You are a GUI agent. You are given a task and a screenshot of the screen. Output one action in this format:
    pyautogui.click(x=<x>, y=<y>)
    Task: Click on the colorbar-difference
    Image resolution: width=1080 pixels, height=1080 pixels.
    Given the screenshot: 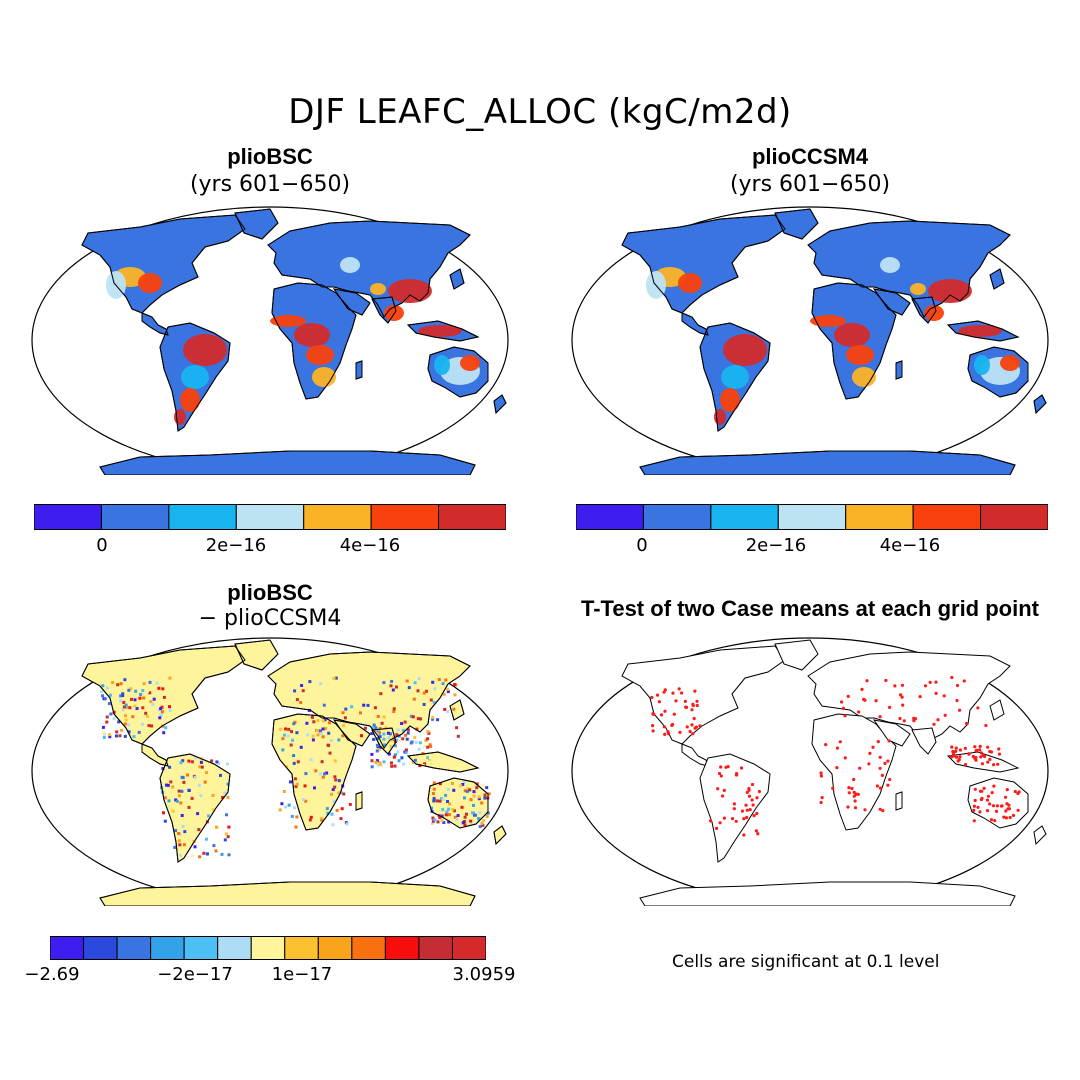 What is the action you would take?
    pyautogui.click(x=268, y=948)
    